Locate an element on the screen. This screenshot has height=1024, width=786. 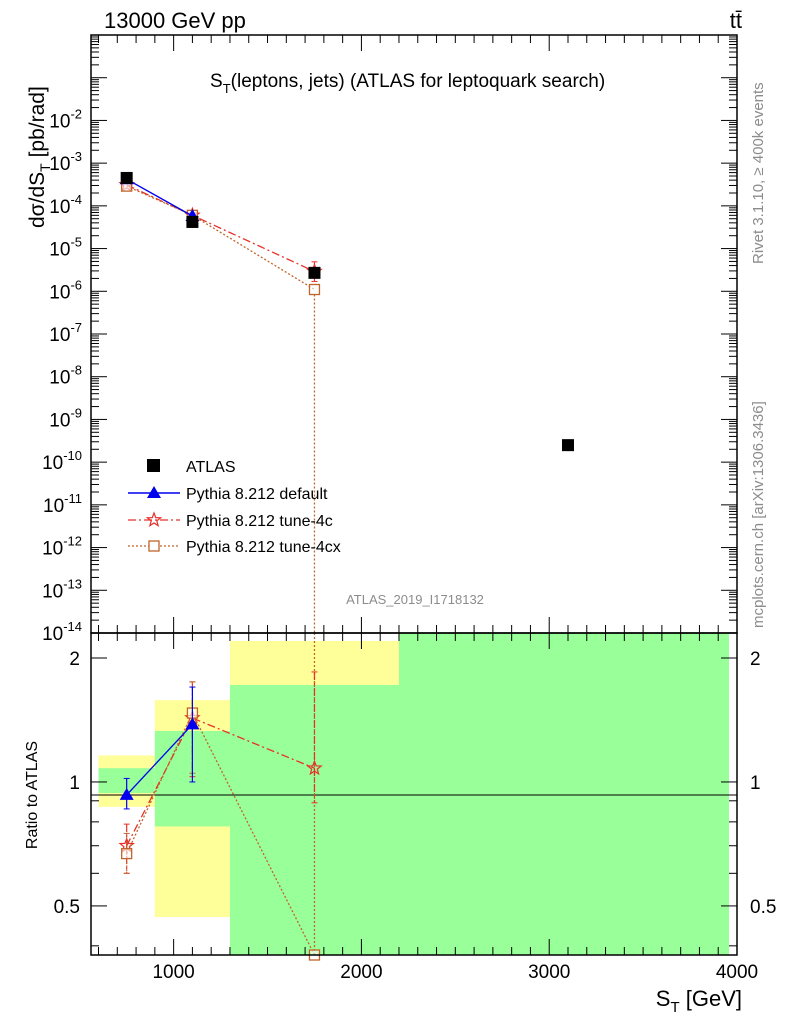
y-tick-label: 10⁻⁵ is located at coordinates (65, 248).